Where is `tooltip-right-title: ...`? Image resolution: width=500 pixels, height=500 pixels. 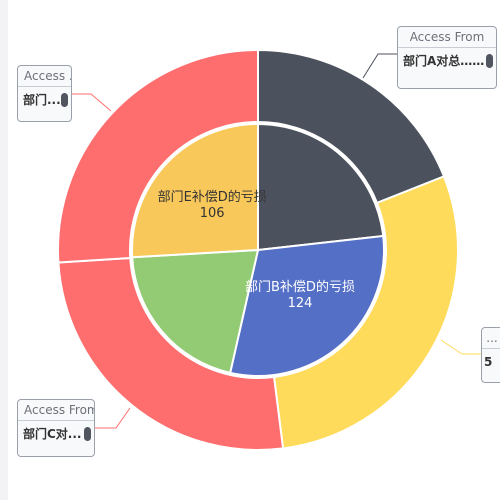
tooltip-right-title: ... is located at coordinates (491, 338).